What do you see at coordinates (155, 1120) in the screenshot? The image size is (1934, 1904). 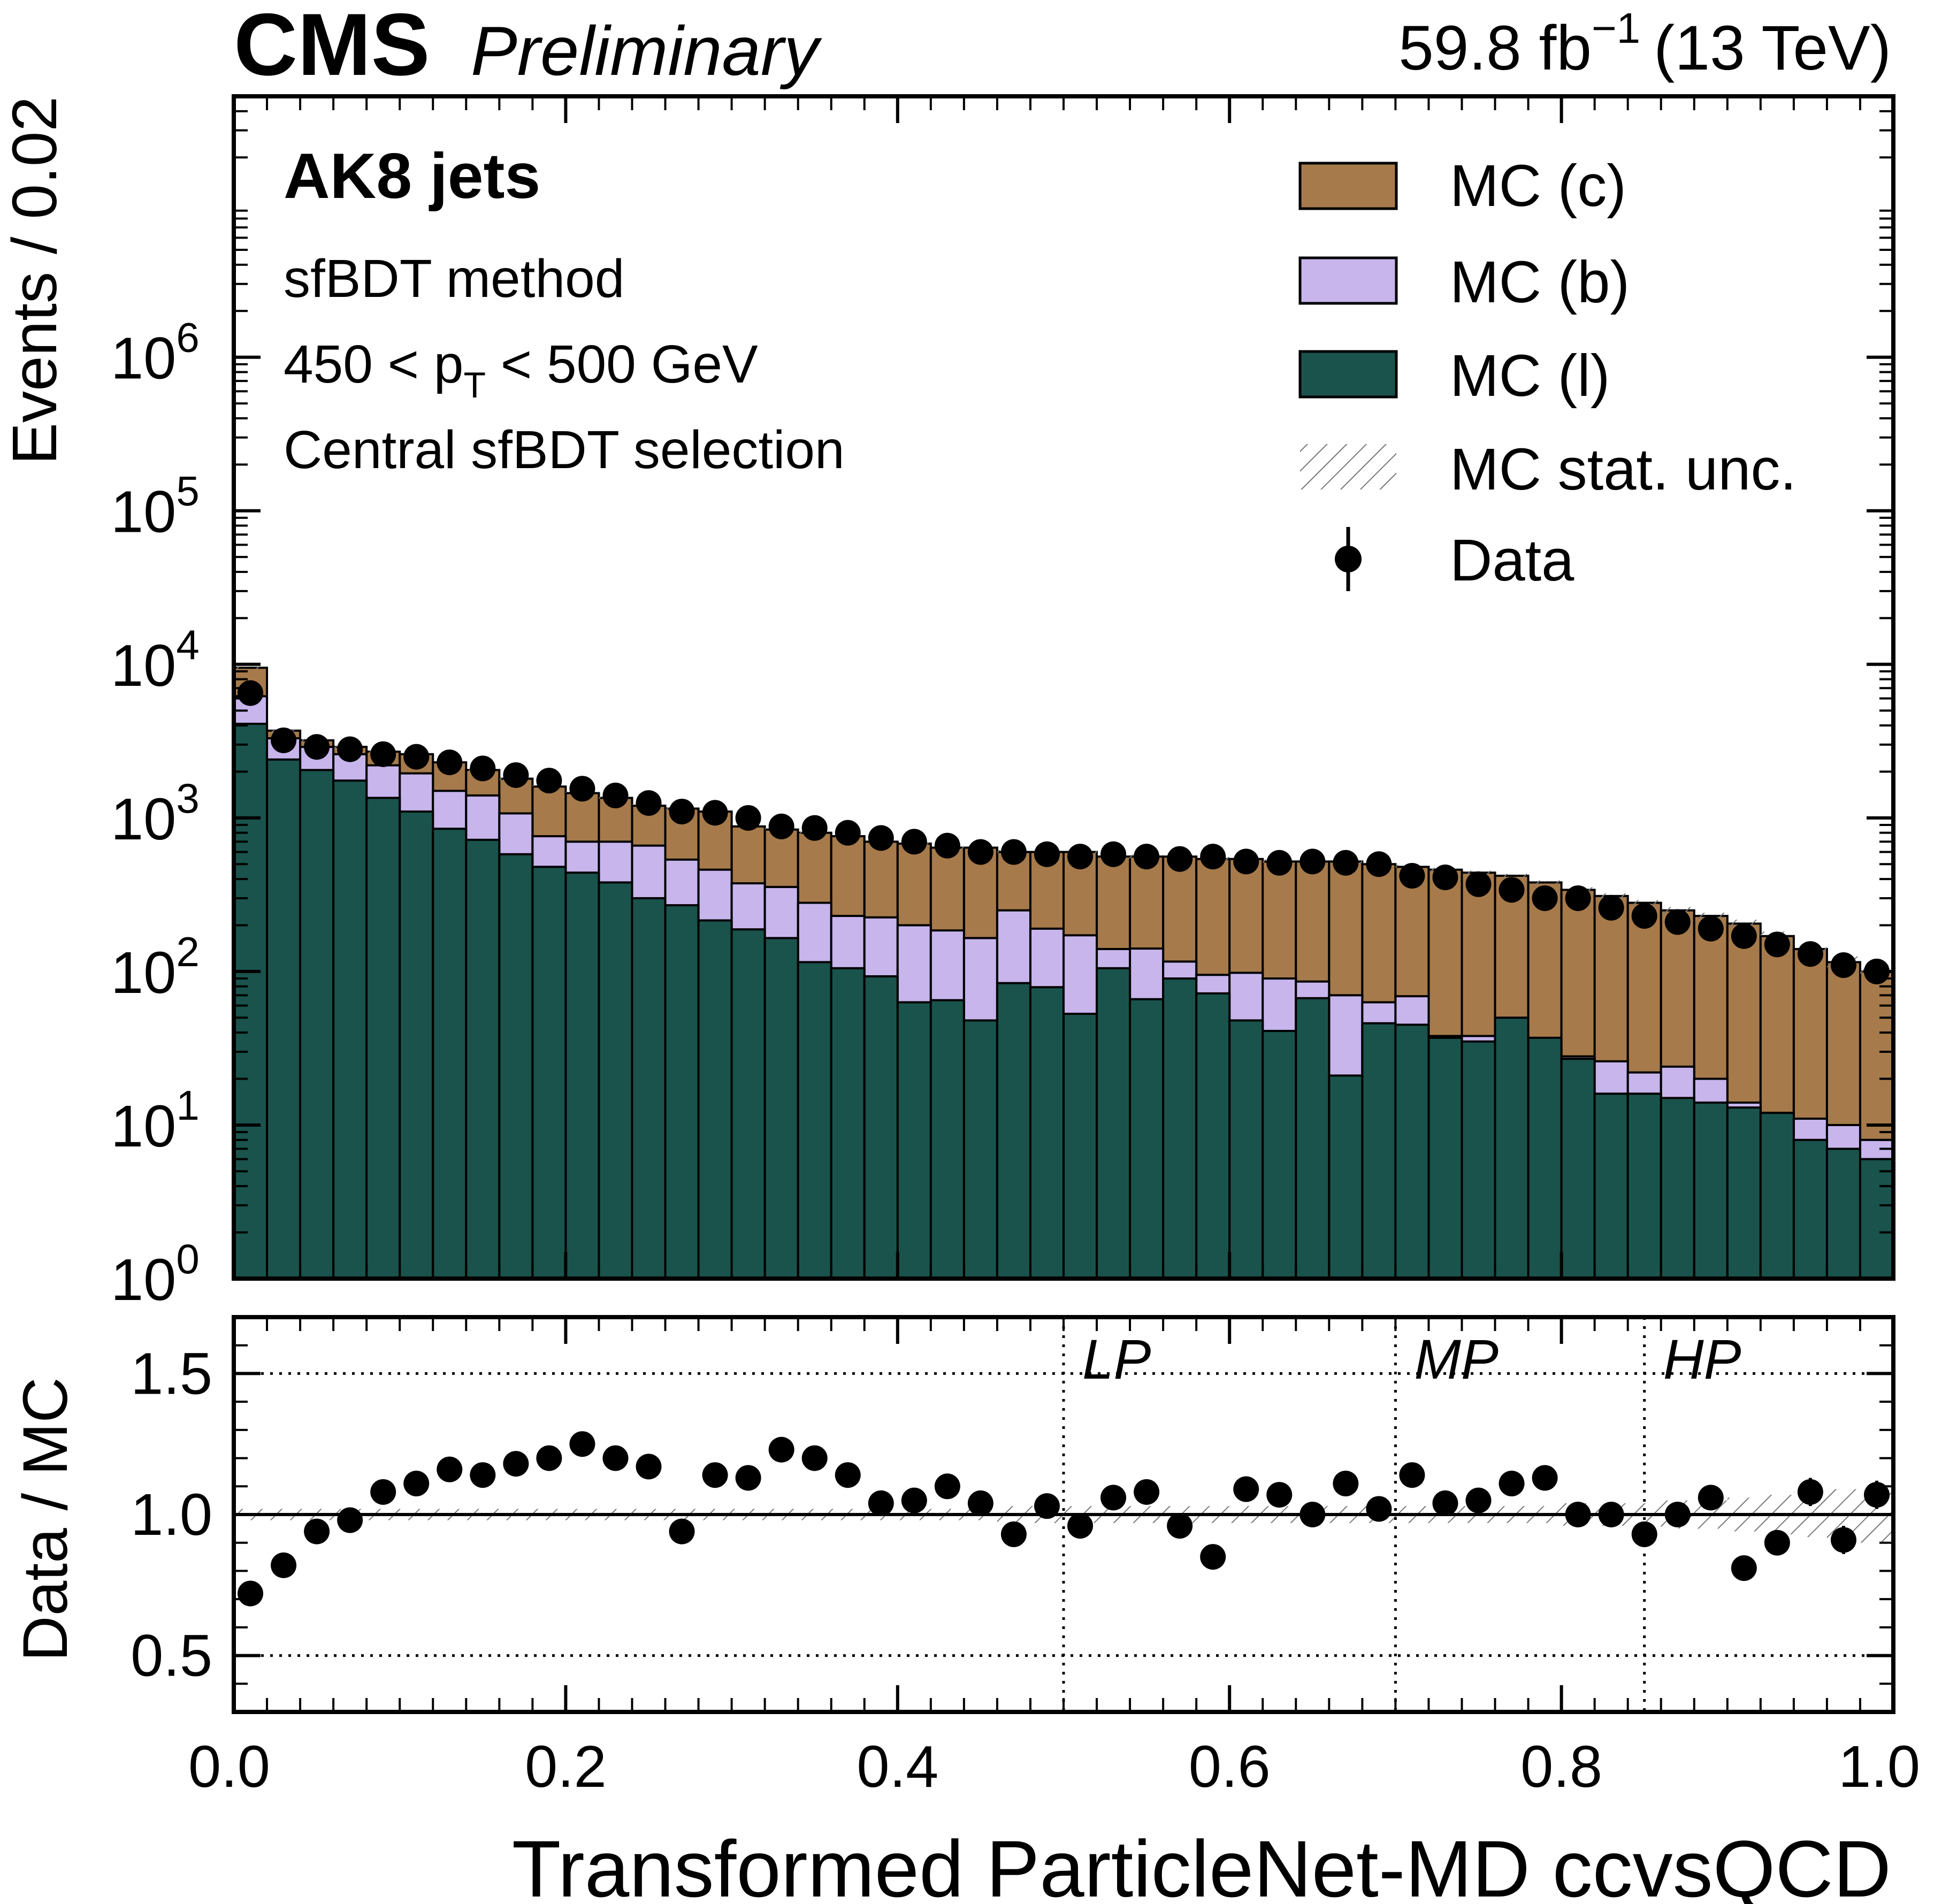 I see `y-tick-label: 10¹` at bounding box center [155, 1120].